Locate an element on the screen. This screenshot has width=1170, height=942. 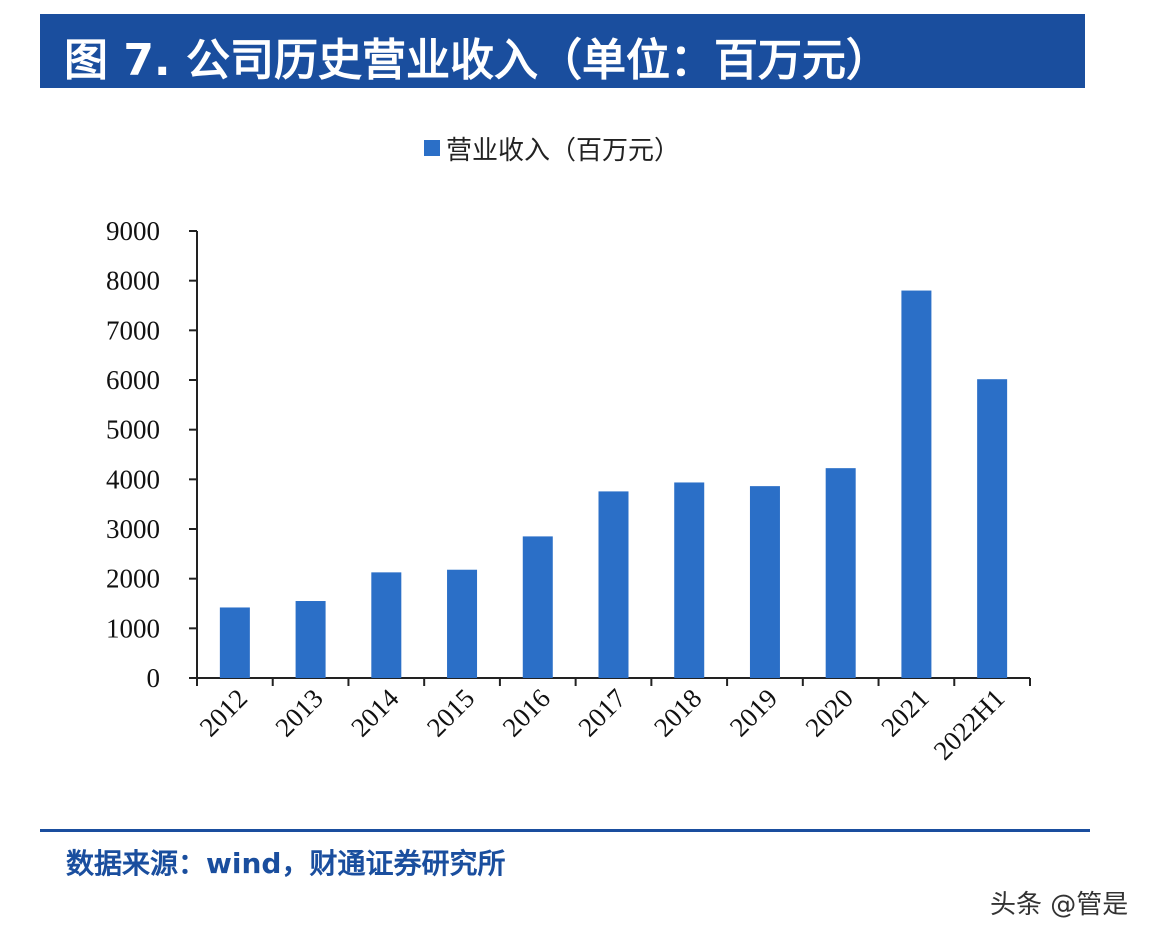
bar-2020 is located at coordinates (840, 573).